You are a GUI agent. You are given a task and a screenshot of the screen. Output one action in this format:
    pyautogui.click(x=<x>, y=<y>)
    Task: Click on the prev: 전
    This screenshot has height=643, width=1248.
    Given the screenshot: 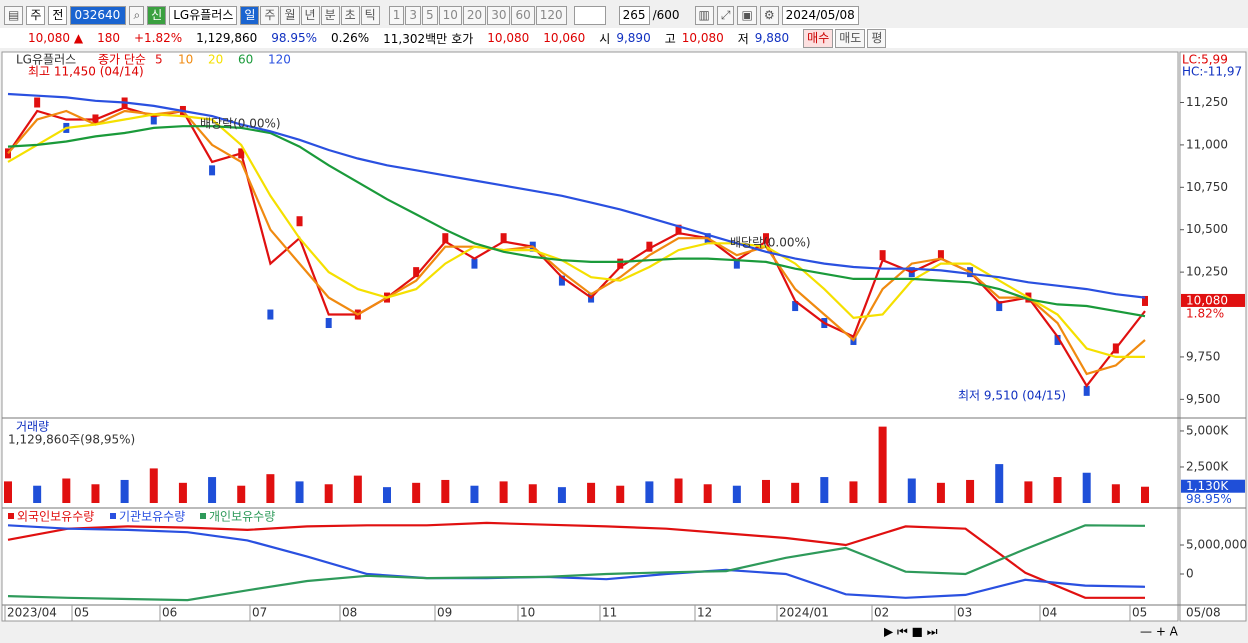 What is the action you would take?
    pyautogui.click(x=58, y=15)
    